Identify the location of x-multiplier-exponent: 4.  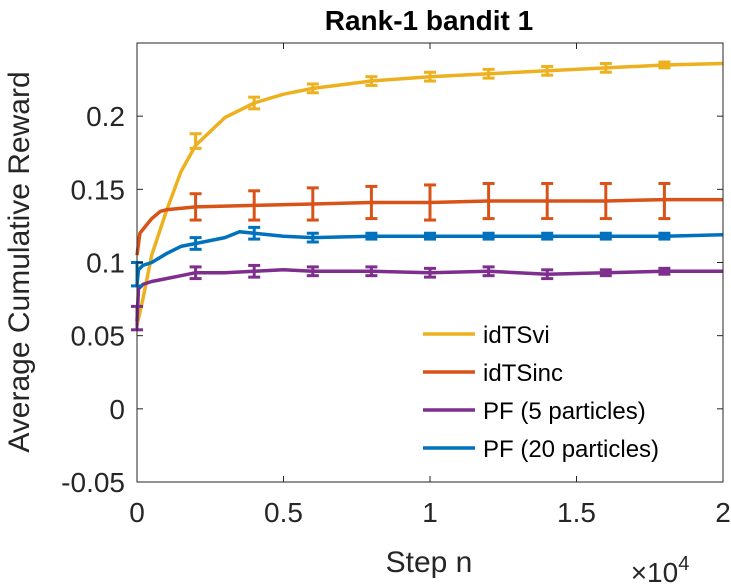
(683, 564).